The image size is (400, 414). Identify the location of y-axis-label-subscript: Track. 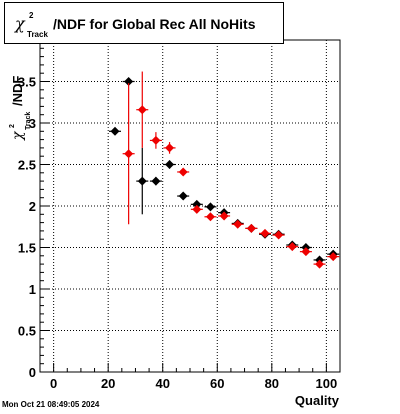
(28, 121).